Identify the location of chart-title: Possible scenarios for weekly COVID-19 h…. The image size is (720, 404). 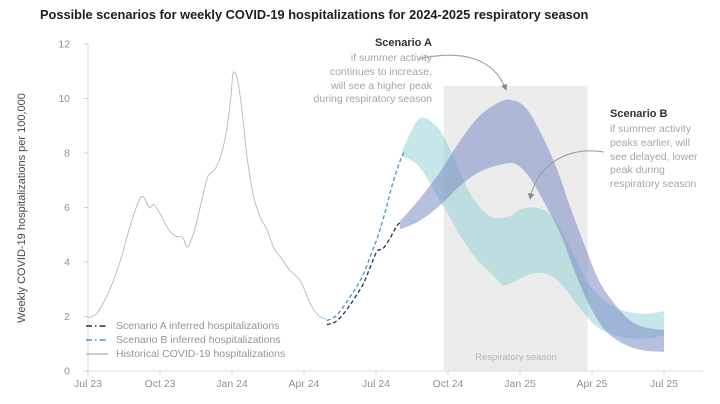
(314, 14).